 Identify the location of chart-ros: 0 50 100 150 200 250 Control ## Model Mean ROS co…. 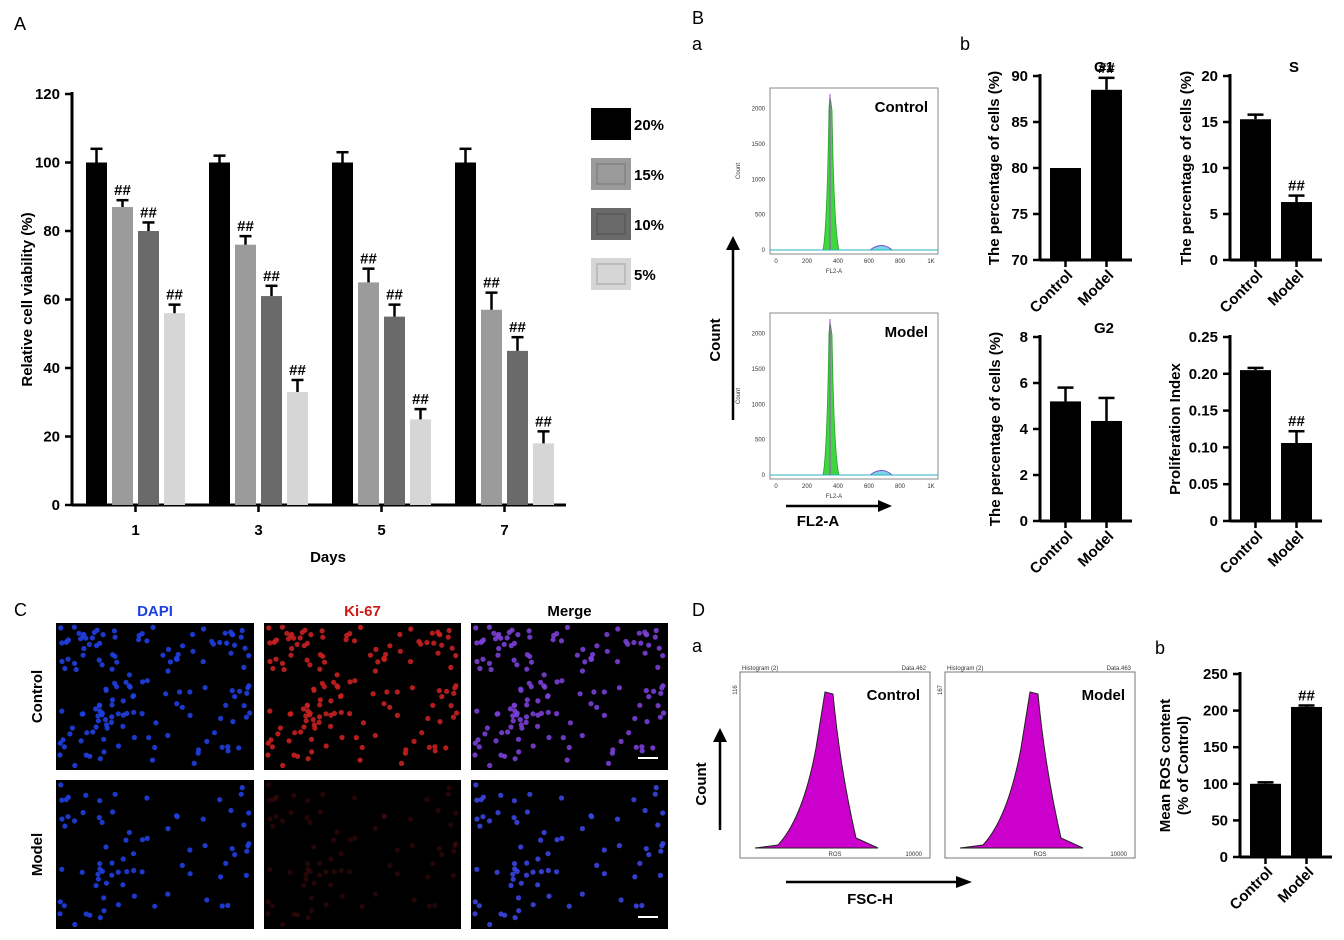
(1244, 790).